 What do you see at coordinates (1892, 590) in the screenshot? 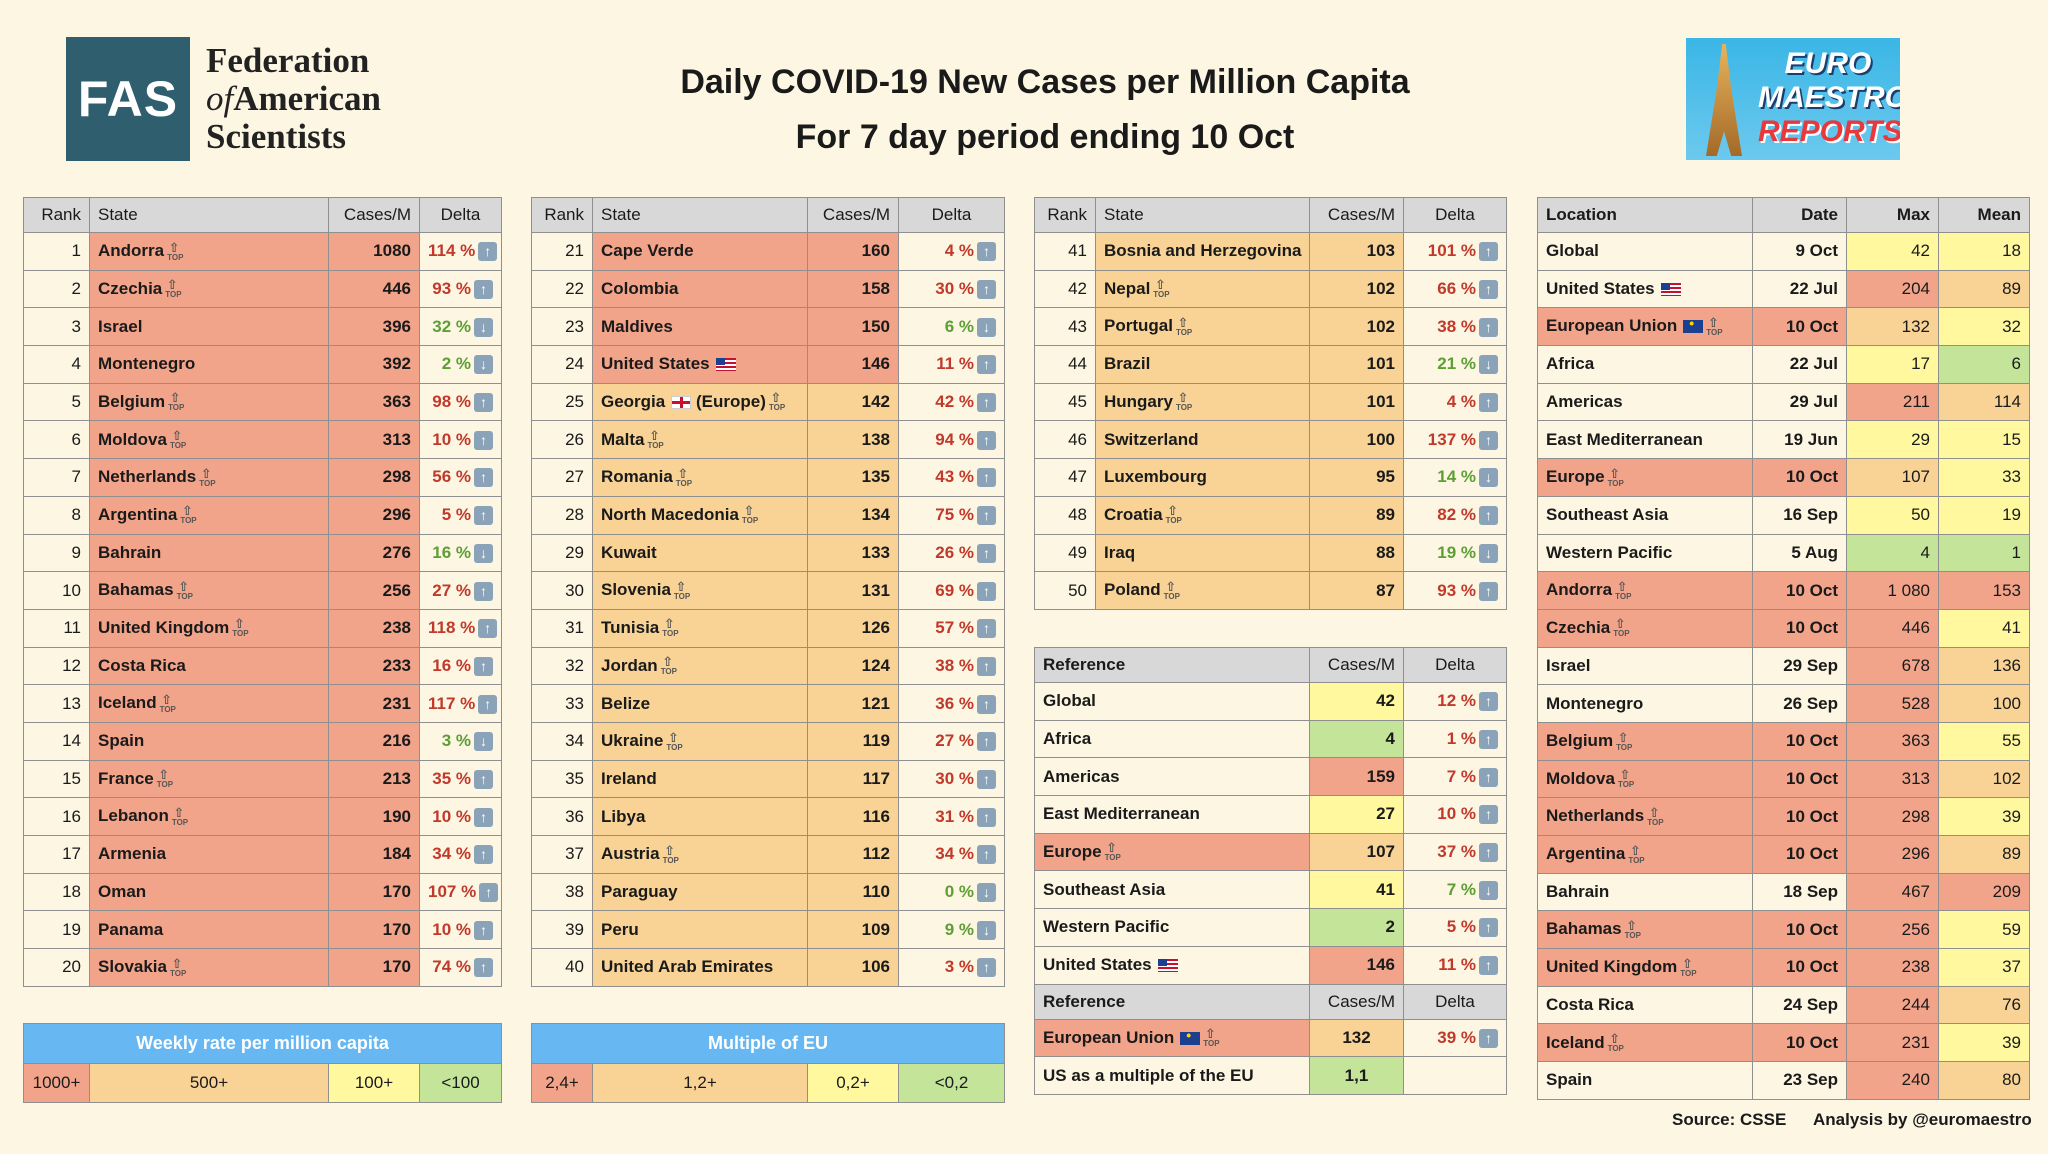
I see `max-cell: 1 080` at bounding box center [1892, 590].